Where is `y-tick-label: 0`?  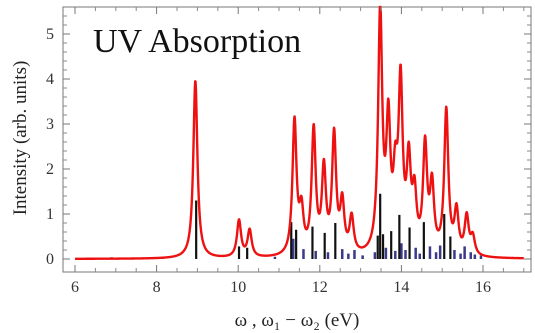 y-tick-label: 0 is located at coordinates (50, 259).